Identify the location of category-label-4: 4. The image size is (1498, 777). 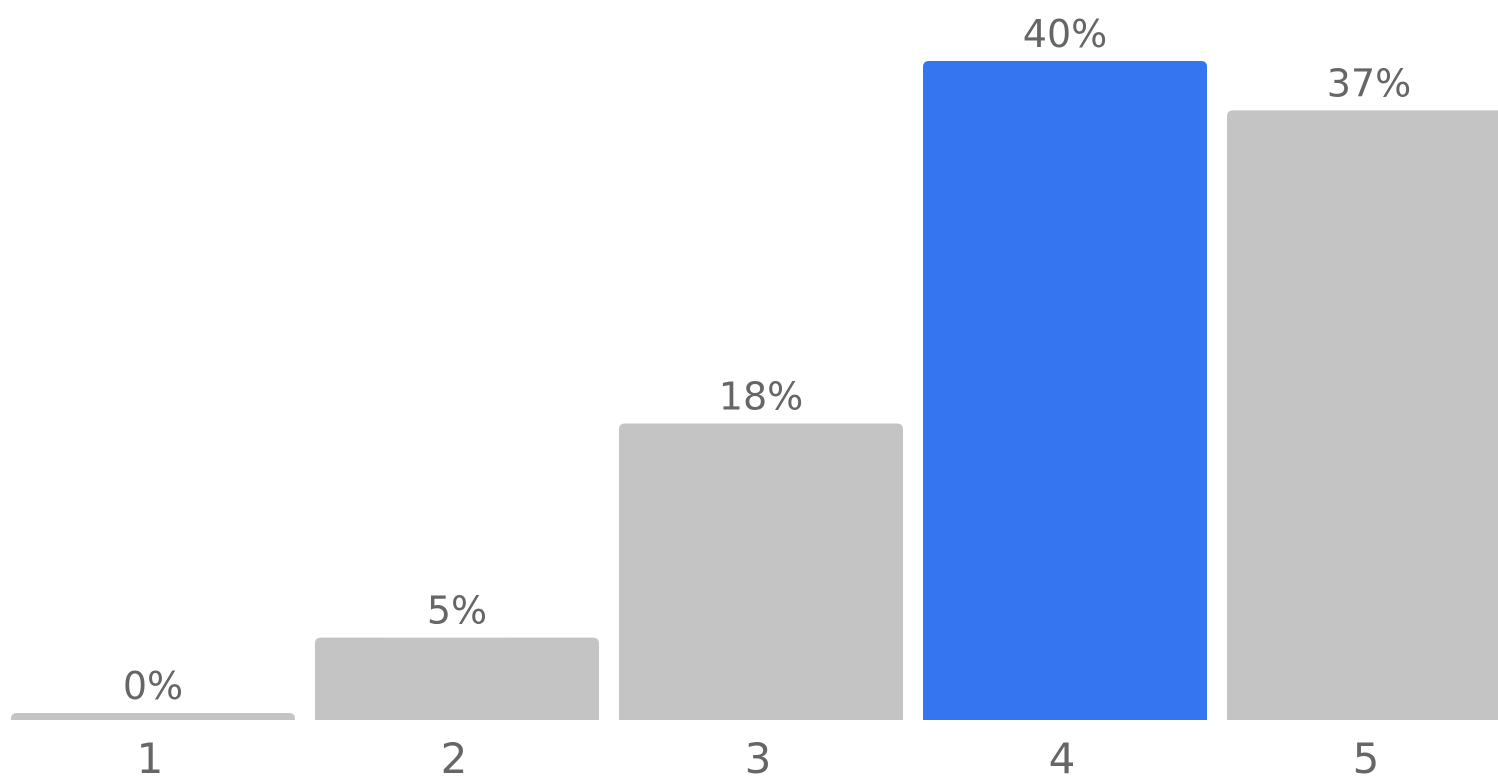
(1062, 755).